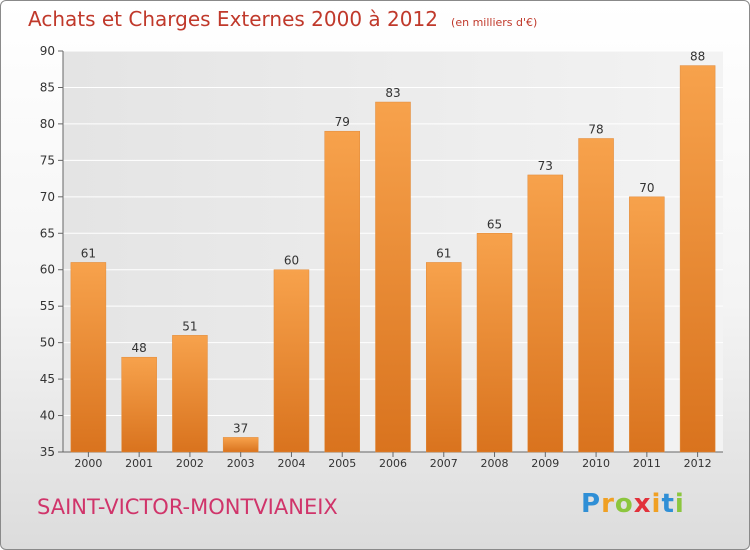 The width and height of the screenshot is (750, 550). Describe the element at coordinates (291, 361) in the screenshot. I see `bar-2004` at that location.